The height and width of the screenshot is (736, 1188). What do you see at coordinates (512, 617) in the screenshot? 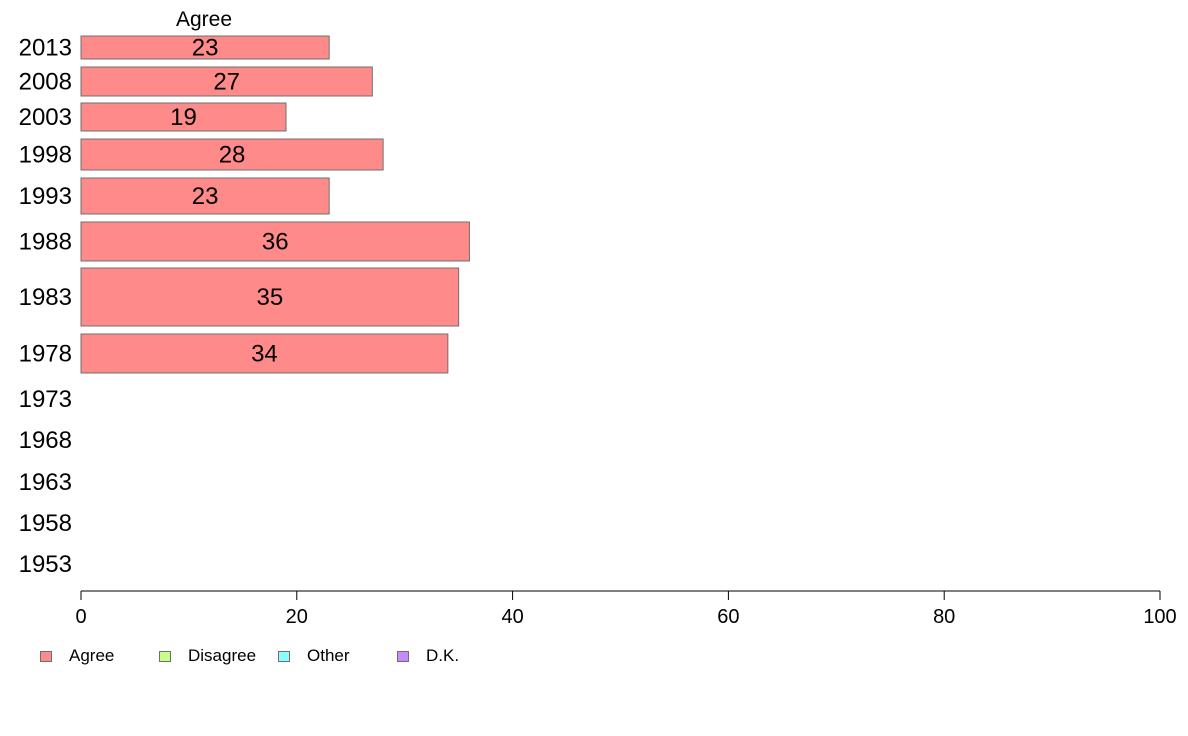
I see `x-tick-label-40: 40` at bounding box center [512, 617].